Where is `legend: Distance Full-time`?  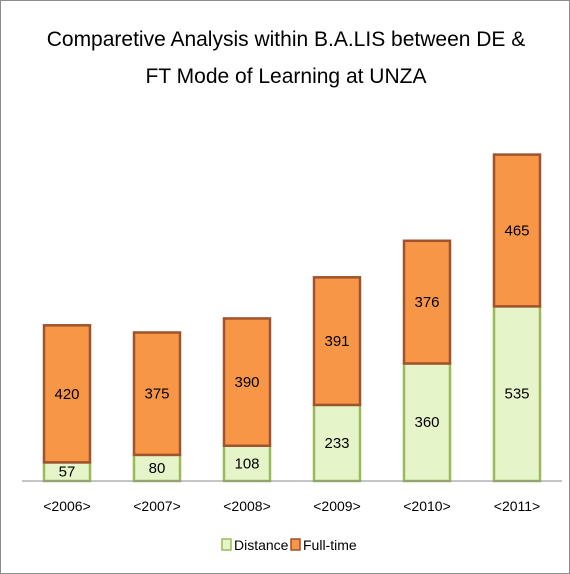
legend: Distance Full-time is located at coordinates (289, 545).